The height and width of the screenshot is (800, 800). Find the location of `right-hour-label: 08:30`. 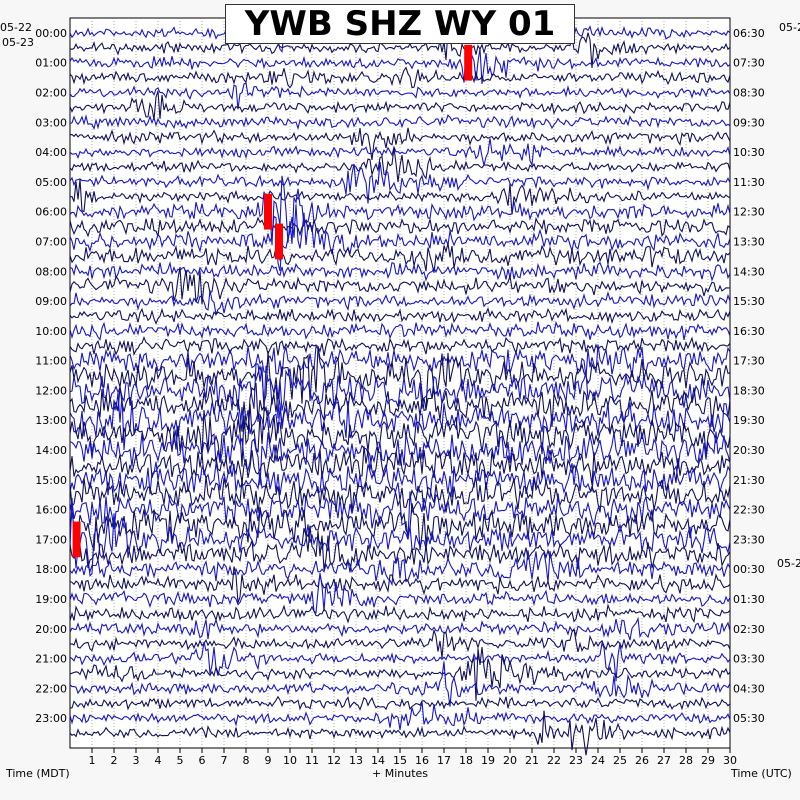

right-hour-label: 08:30 is located at coordinates (749, 92).